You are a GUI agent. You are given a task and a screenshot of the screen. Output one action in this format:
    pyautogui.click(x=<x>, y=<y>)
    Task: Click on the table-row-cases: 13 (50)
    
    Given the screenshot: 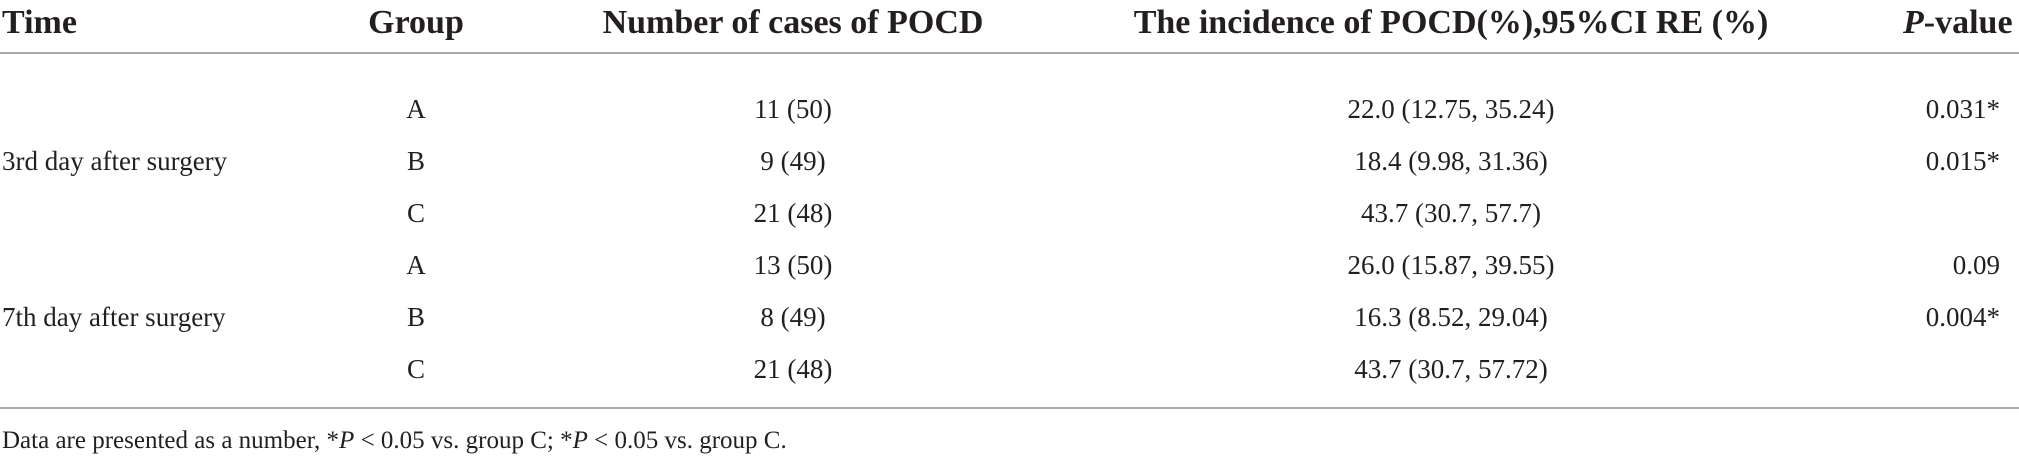 What is the action you would take?
    pyautogui.click(x=793, y=265)
    